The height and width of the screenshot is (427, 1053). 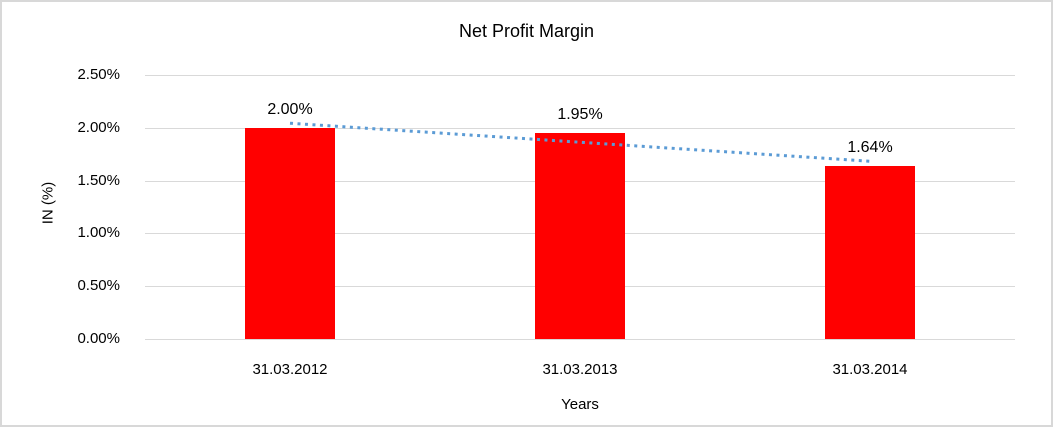 I want to click on y-tick-label: 2.50%, so click(x=98, y=74).